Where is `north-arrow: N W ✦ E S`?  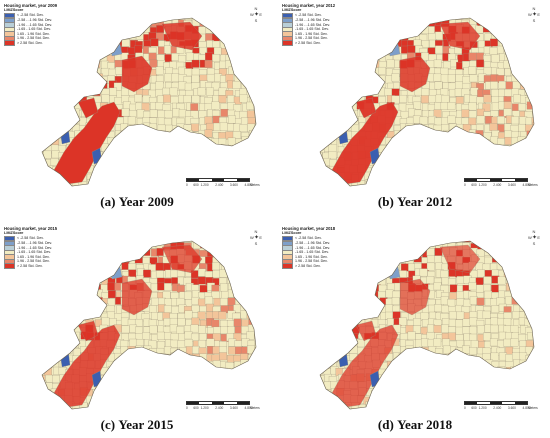
north-arrow: N W ✦ E S is located at coordinates (256, 237).